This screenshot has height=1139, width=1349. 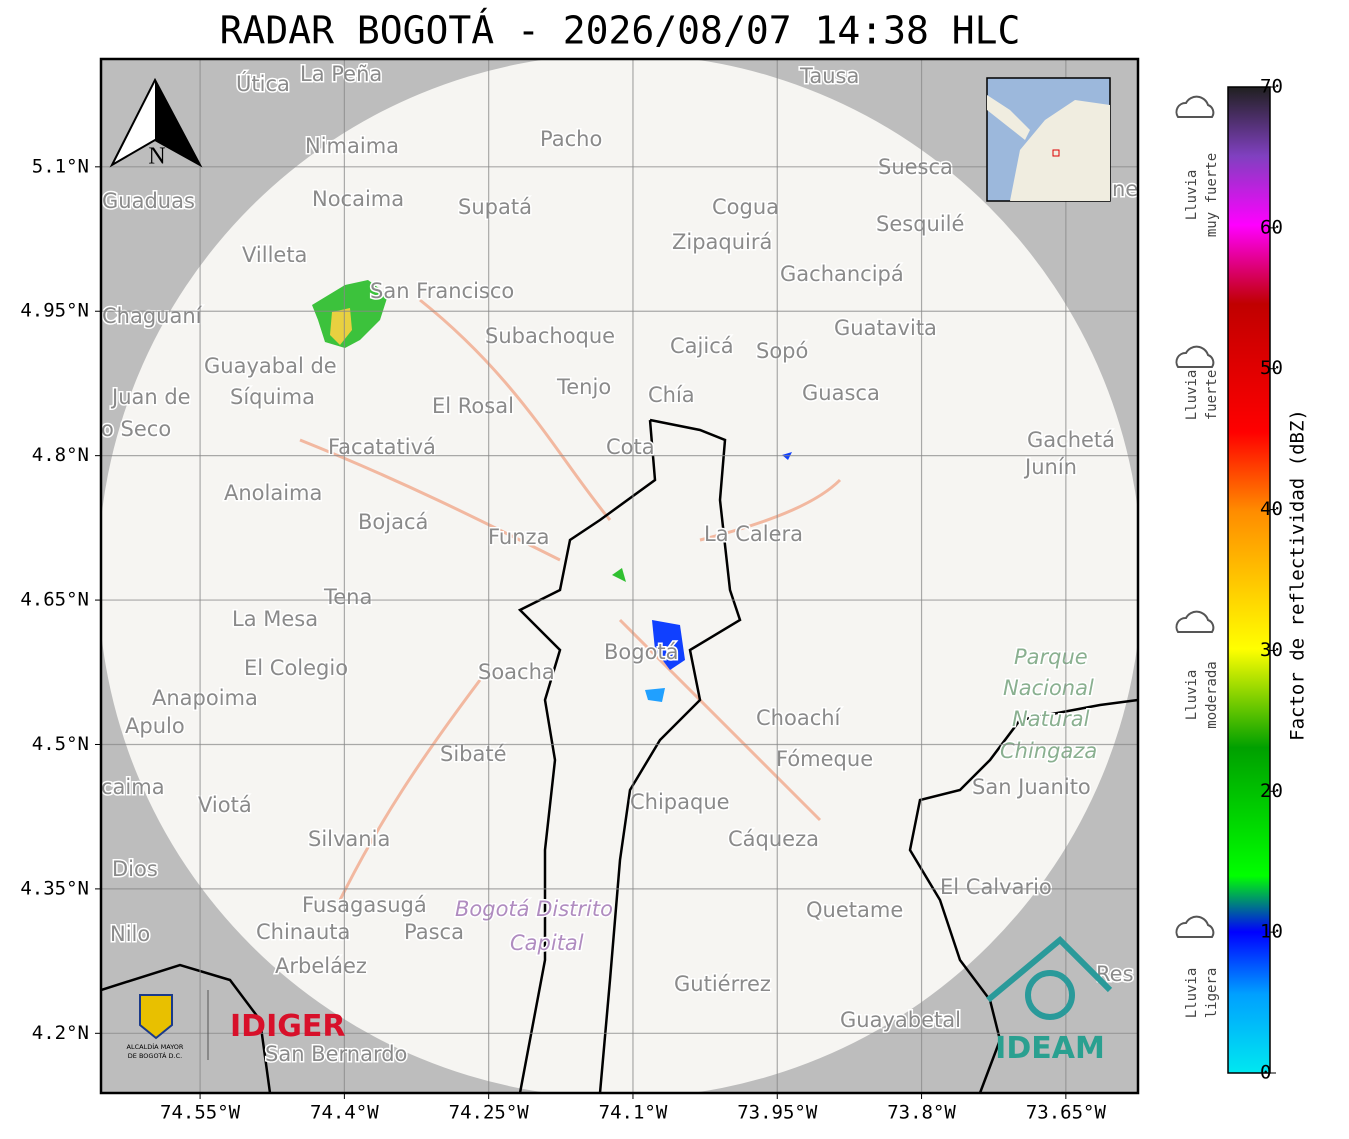 I want to click on protected-area-label: Chingaza, so click(x=1048, y=751).